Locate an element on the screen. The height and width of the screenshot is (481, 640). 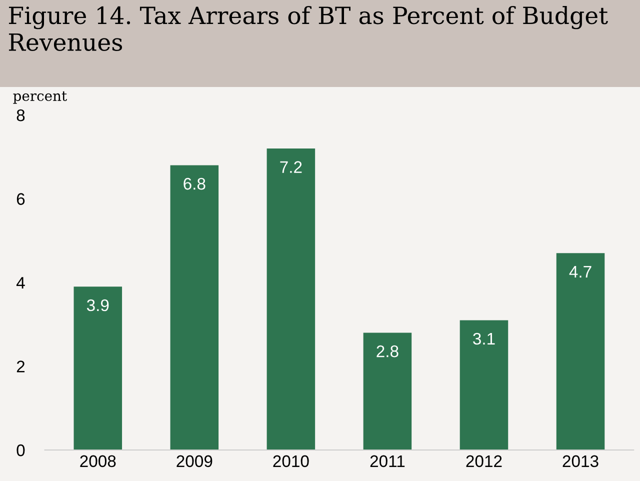
data-label: 4.7 is located at coordinates (580, 272).